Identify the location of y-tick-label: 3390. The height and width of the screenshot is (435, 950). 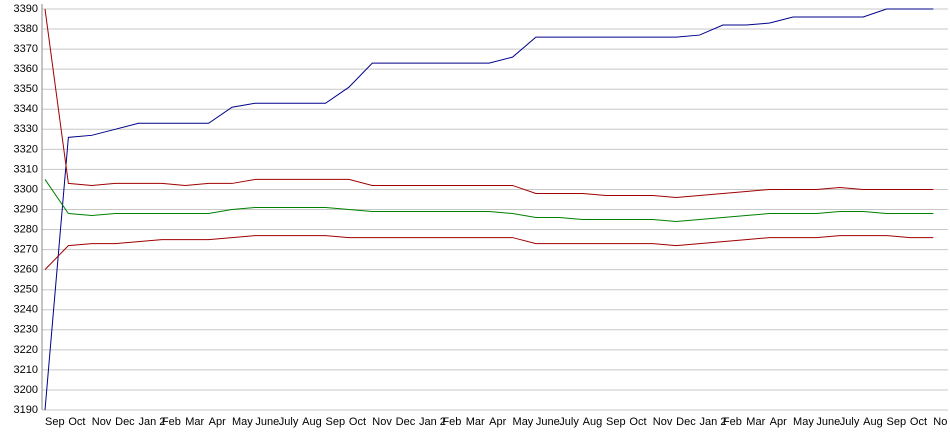
(26, 9).